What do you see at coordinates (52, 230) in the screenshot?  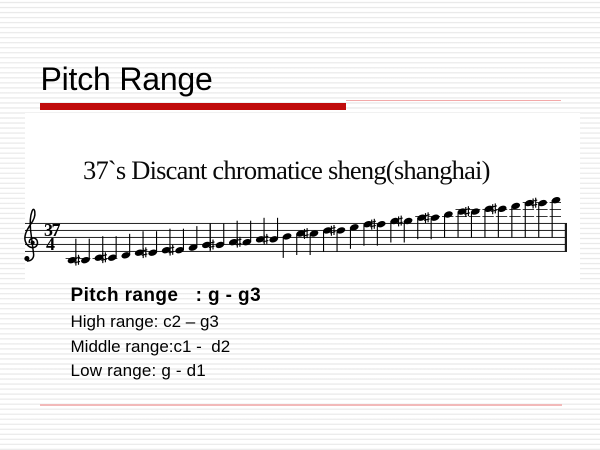 I see `svg-text: 37` at bounding box center [52, 230].